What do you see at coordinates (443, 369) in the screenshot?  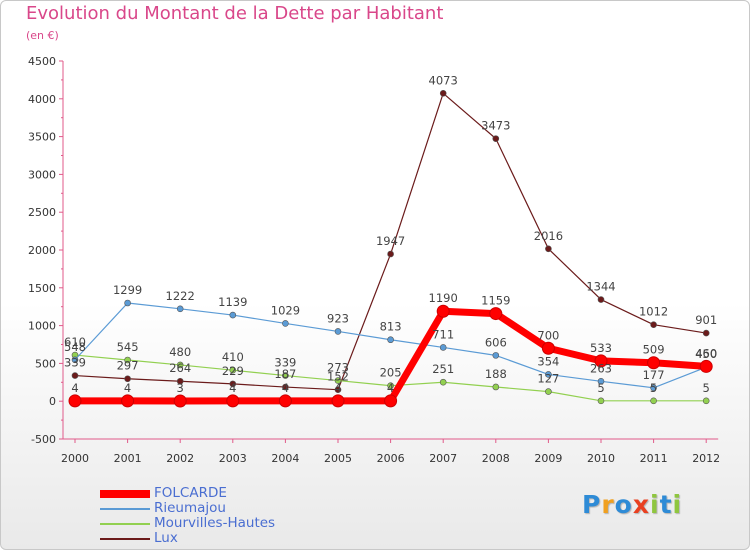 I see `data-label: 251` at bounding box center [443, 369].